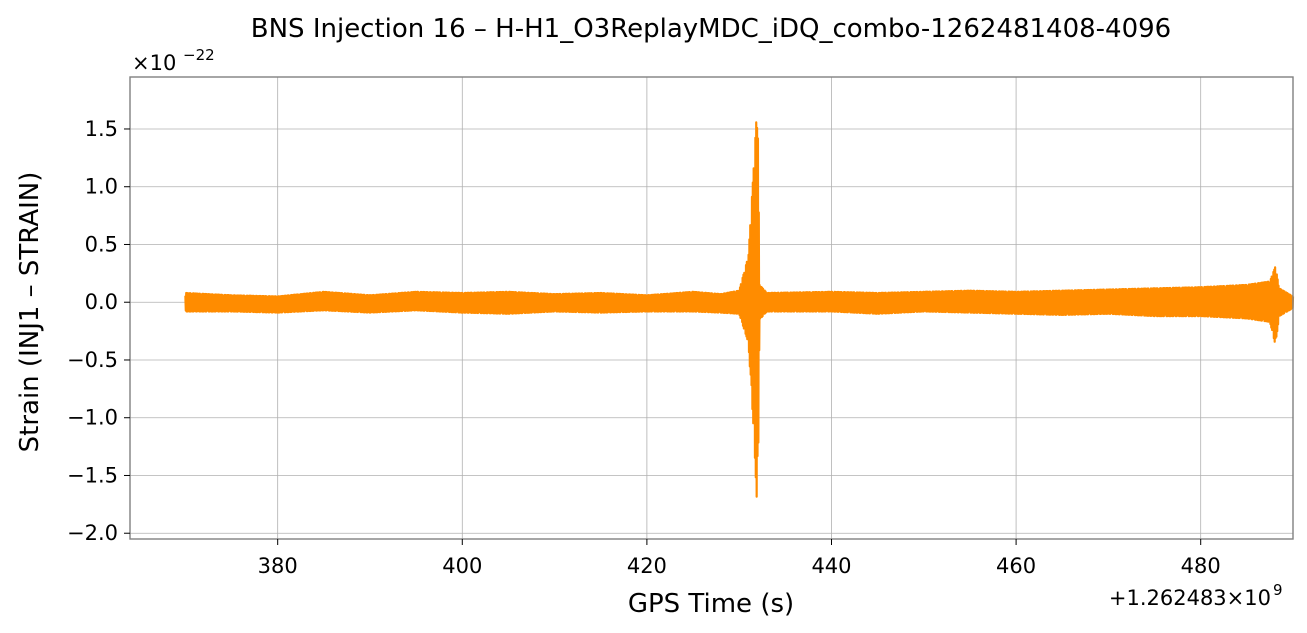 Image resolution: width=1307 pixels, height=633 pixels. I want to click on y-multiplier-exponent: −22, so click(199, 55).